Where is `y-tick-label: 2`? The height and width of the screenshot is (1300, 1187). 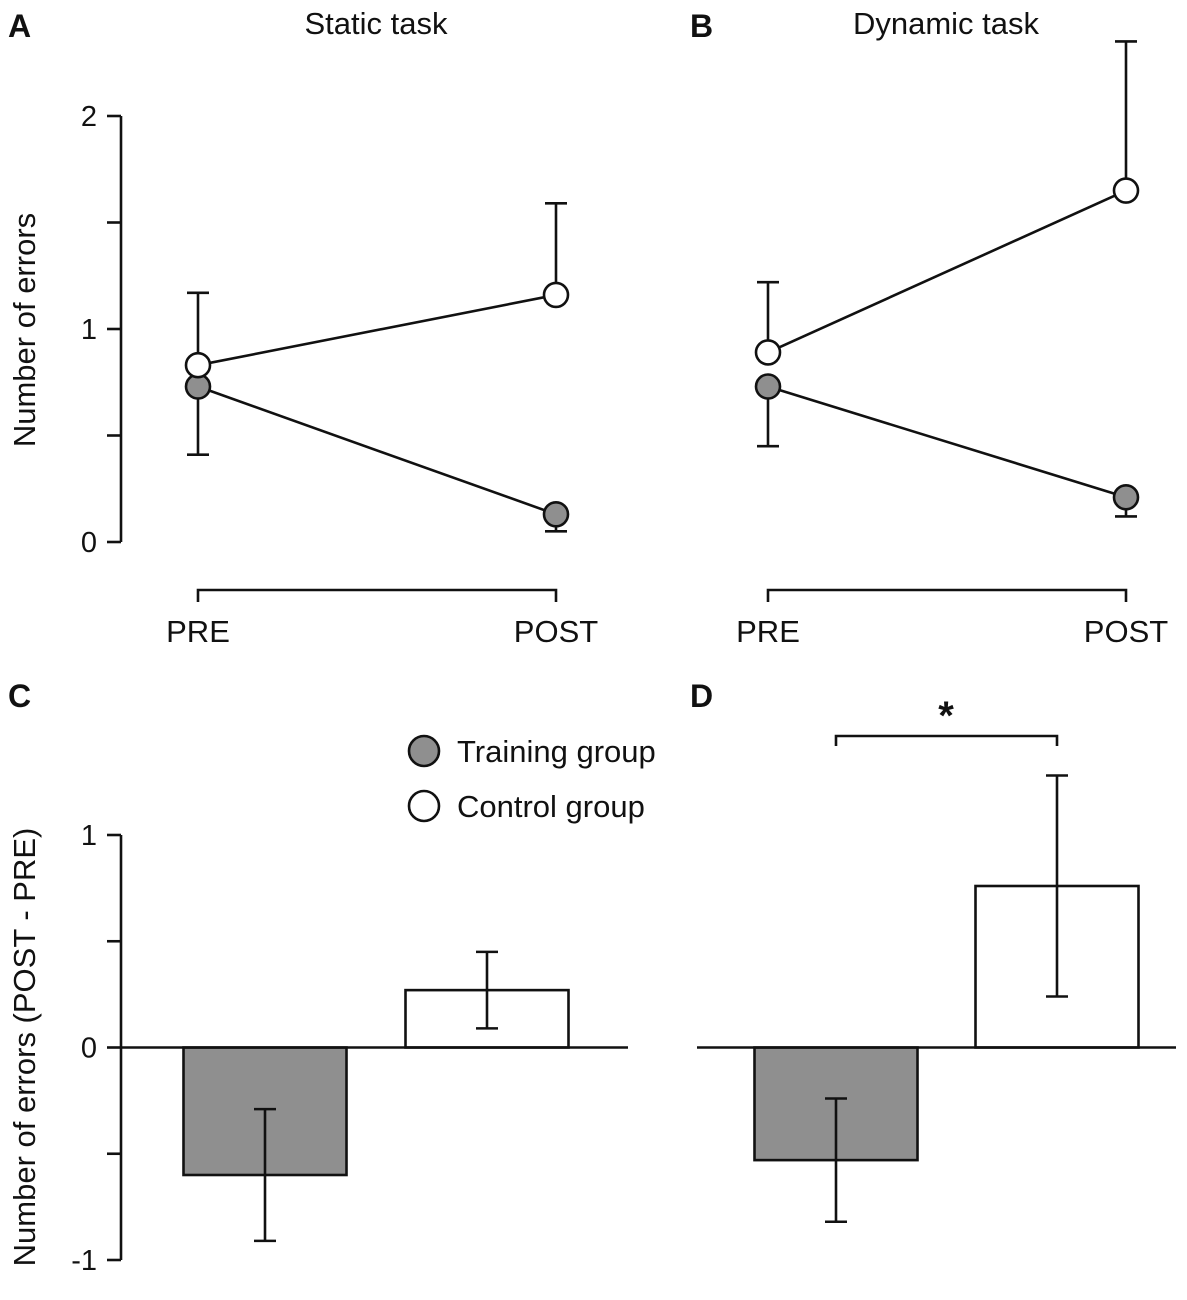 y-tick-label: 2 is located at coordinates (89, 117).